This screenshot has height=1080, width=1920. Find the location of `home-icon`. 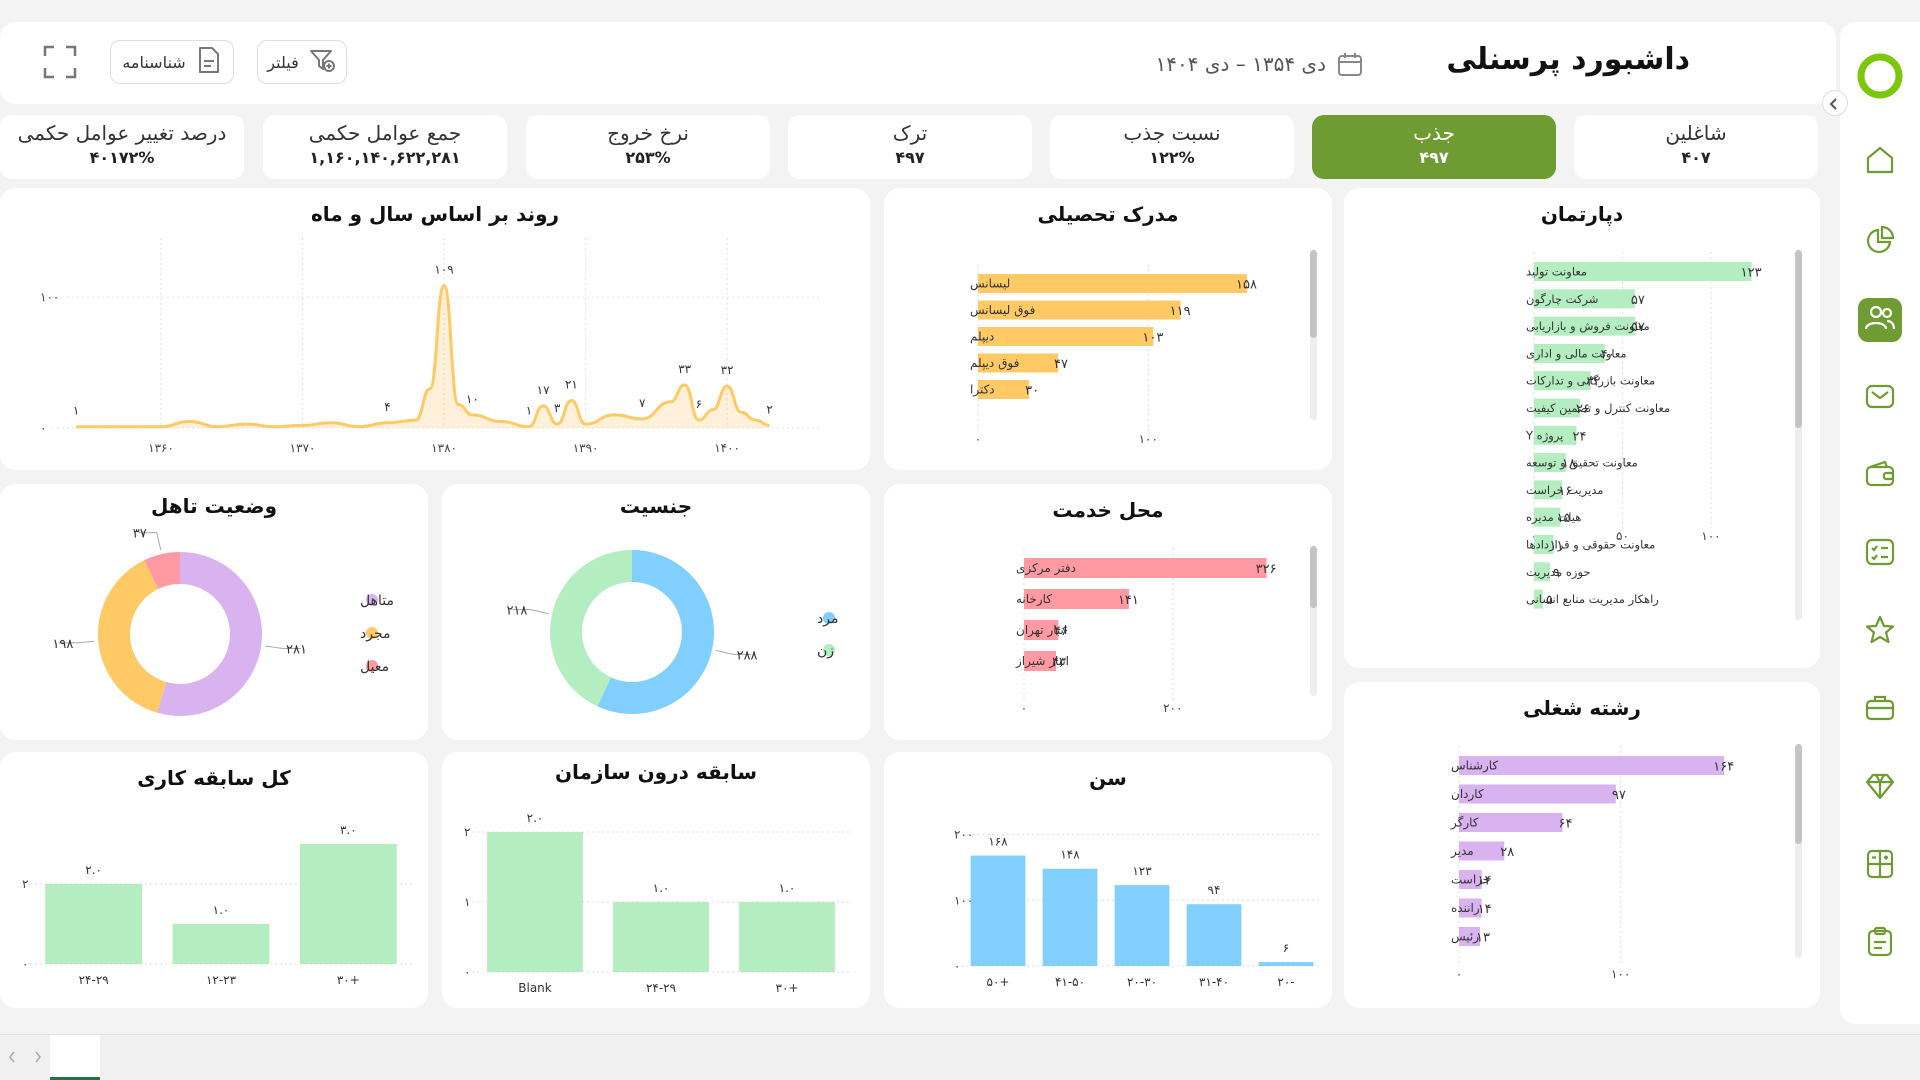

home-icon is located at coordinates (1880, 162).